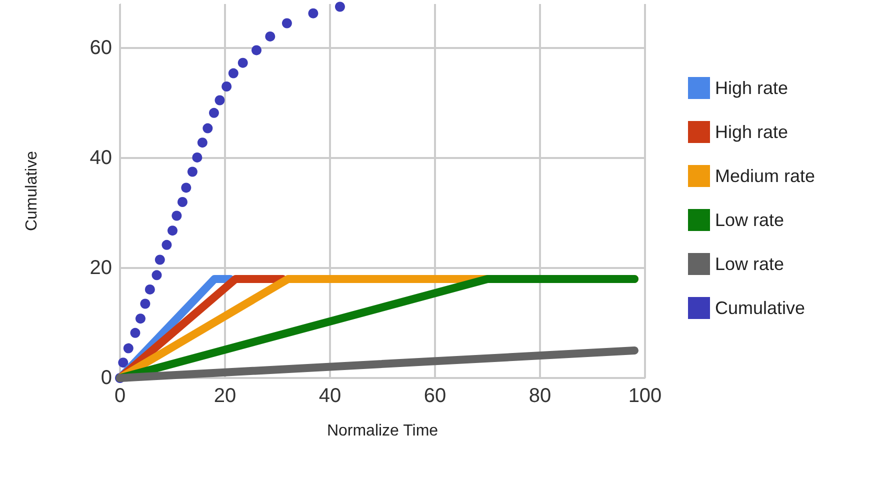 The height and width of the screenshot is (481, 894). I want to click on x-tick-label: 100, so click(645, 396).